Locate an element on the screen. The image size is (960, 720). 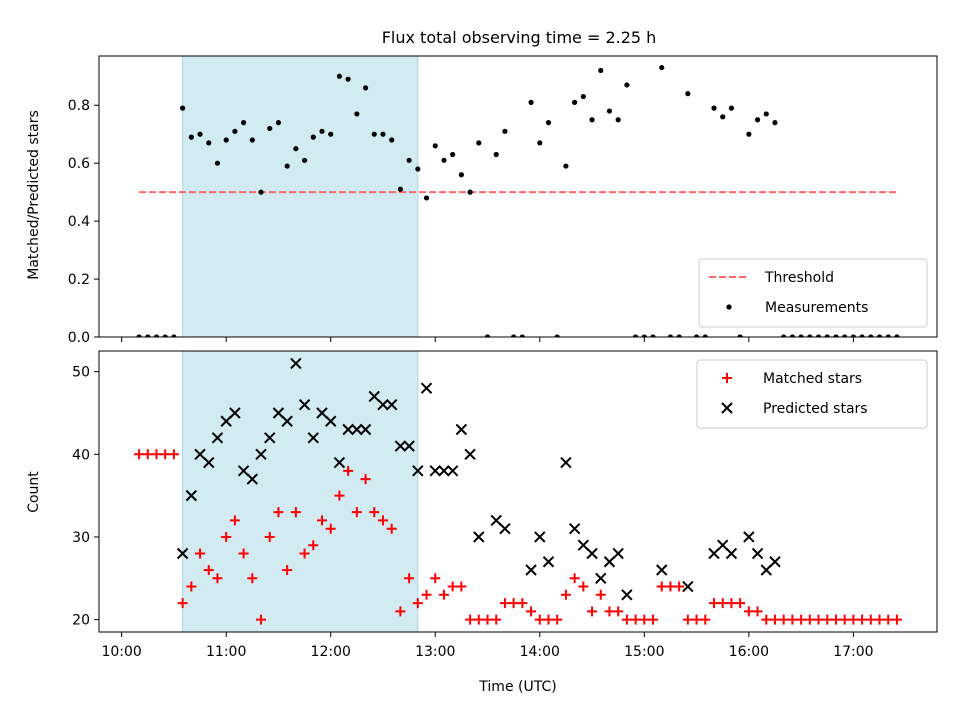
legend: Threshold Measurements is located at coordinates (813, 293).